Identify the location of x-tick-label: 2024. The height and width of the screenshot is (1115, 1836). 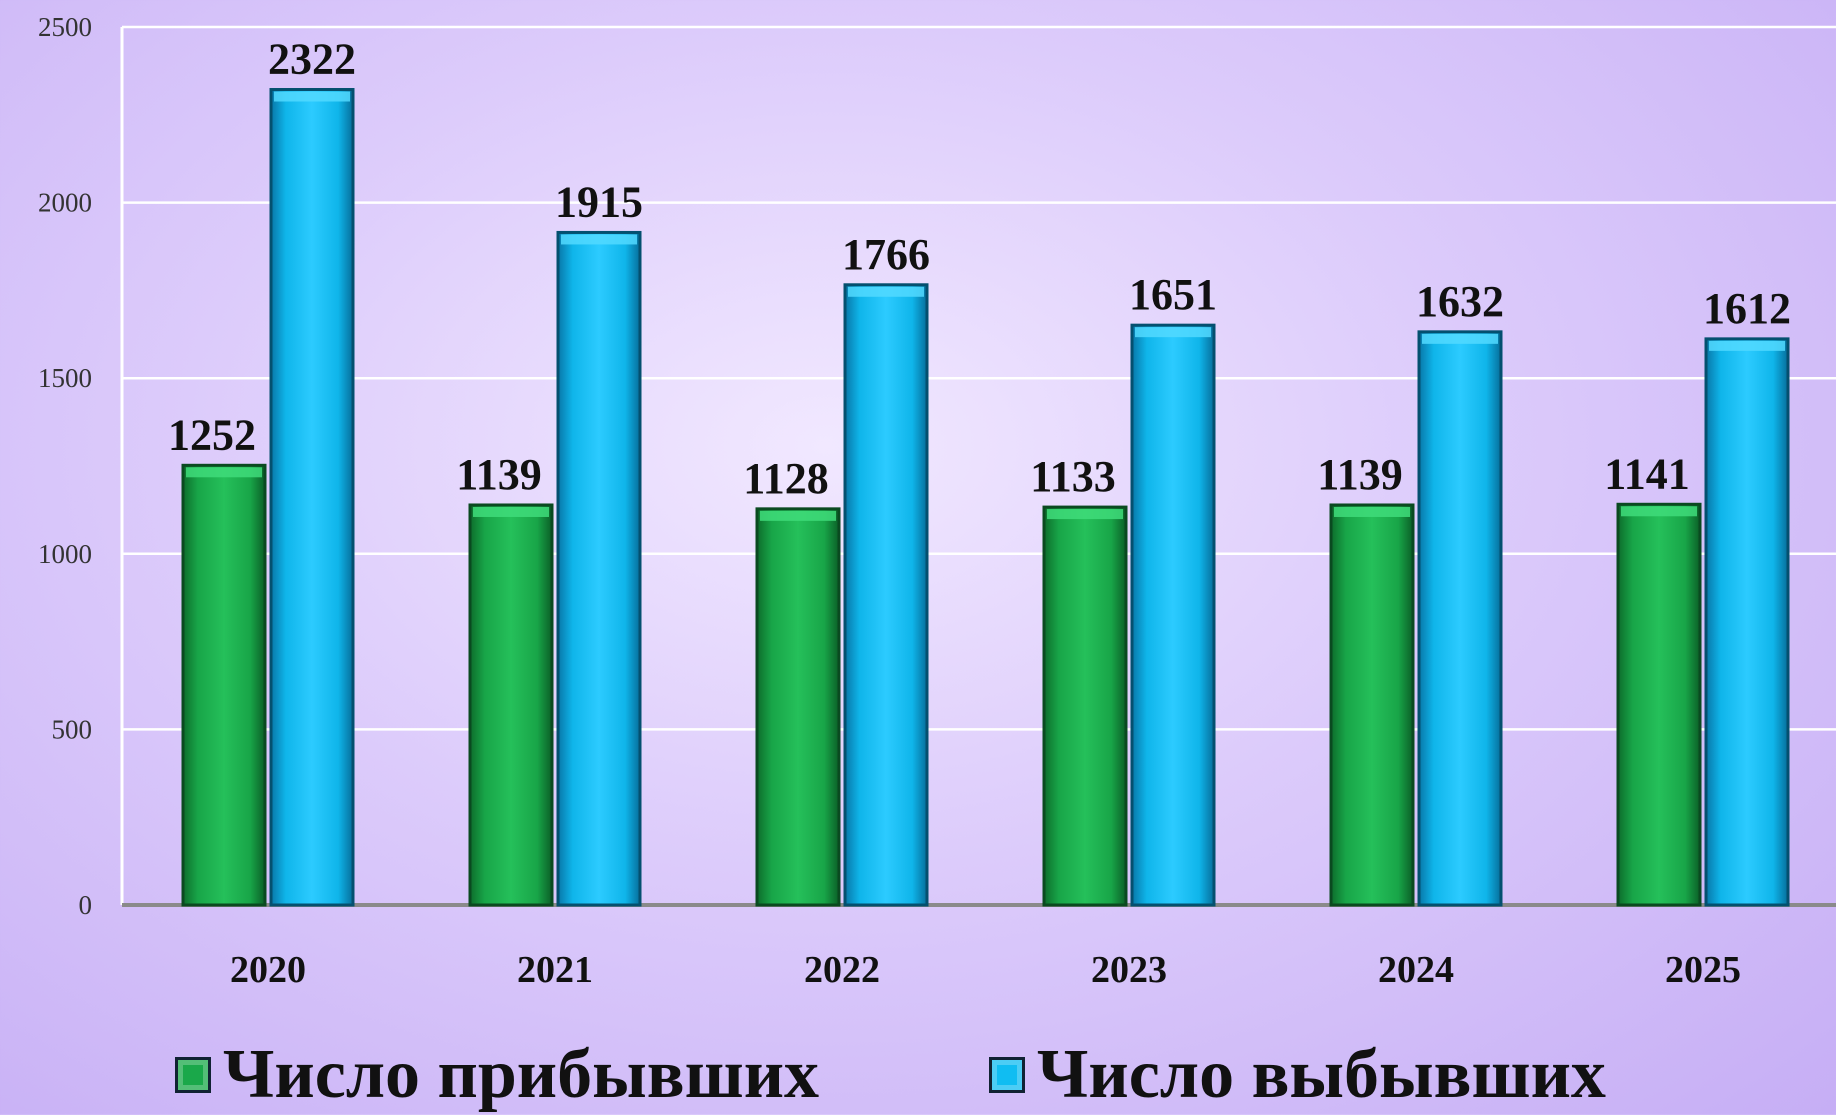
(1416, 970).